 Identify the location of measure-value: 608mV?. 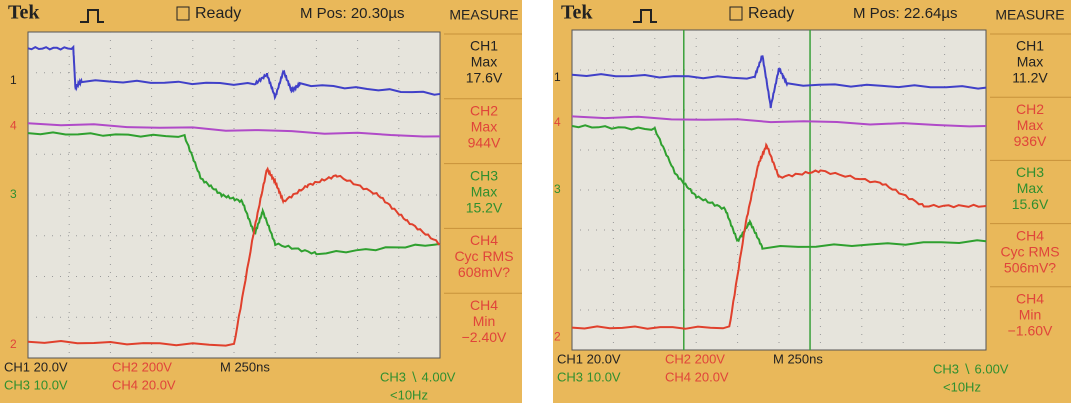
(484, 272).